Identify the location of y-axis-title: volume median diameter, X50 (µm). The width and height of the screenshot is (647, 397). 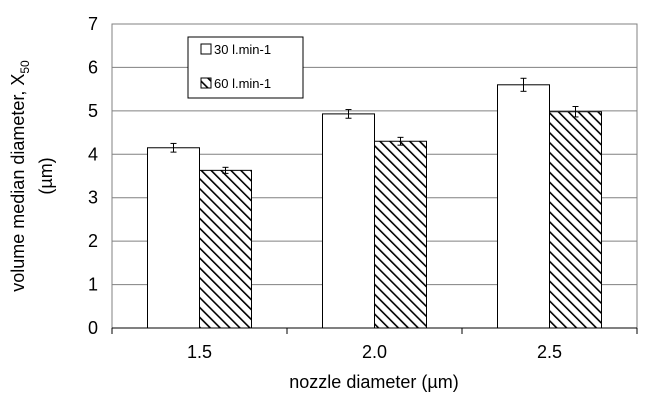
(32, 176).